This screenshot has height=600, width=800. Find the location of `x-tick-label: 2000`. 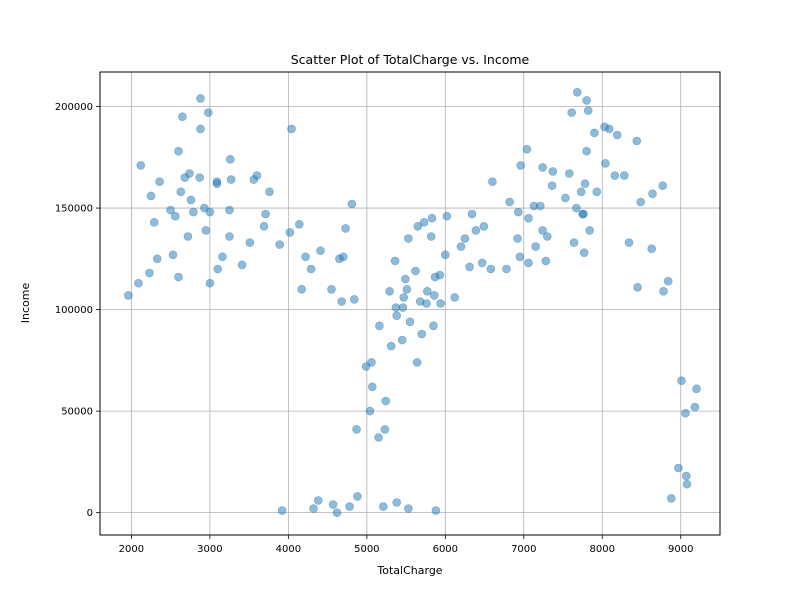

x-tick-label: 2000 is located at coordinates (131, 549).